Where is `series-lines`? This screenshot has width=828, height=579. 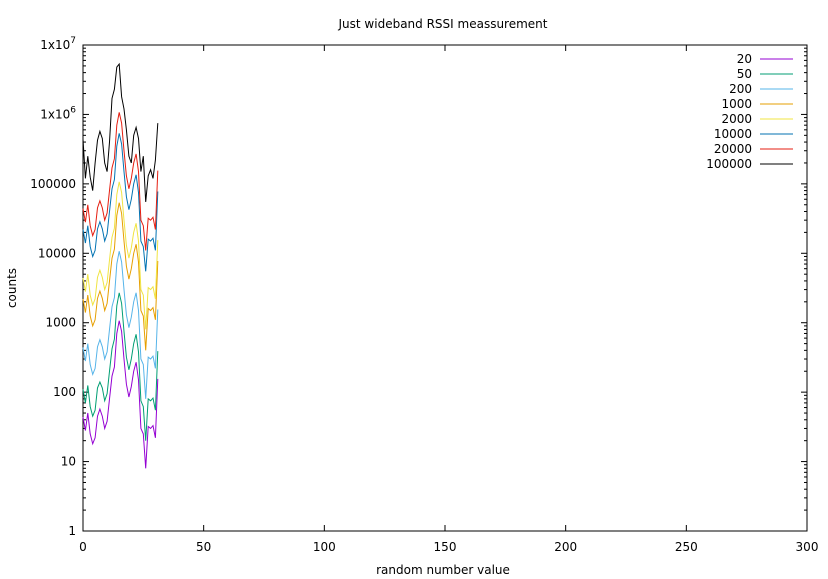
series-lines is located at coordinates (120, 265).